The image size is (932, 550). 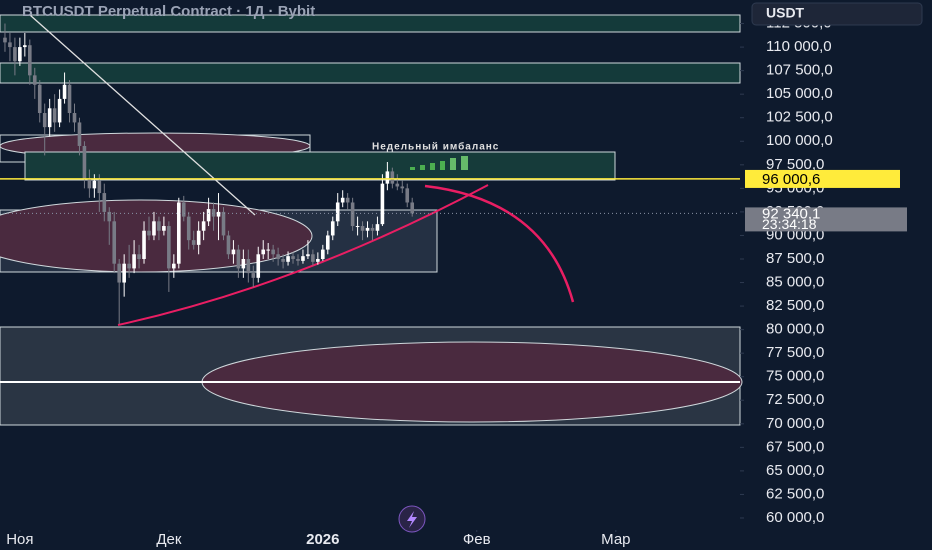 I want to click on x-tick-label: Ноя, so click(x=19, y=539).